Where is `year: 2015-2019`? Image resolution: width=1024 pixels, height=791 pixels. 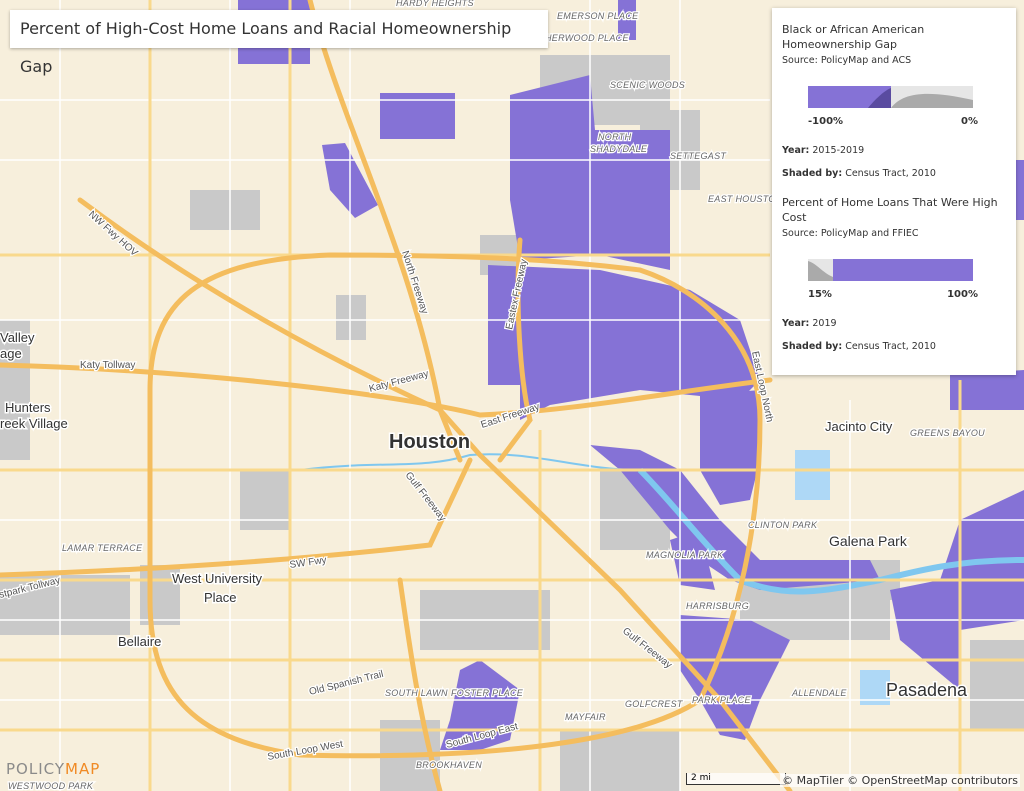 year: 2015-2019 is located at coordinates (838, 150).